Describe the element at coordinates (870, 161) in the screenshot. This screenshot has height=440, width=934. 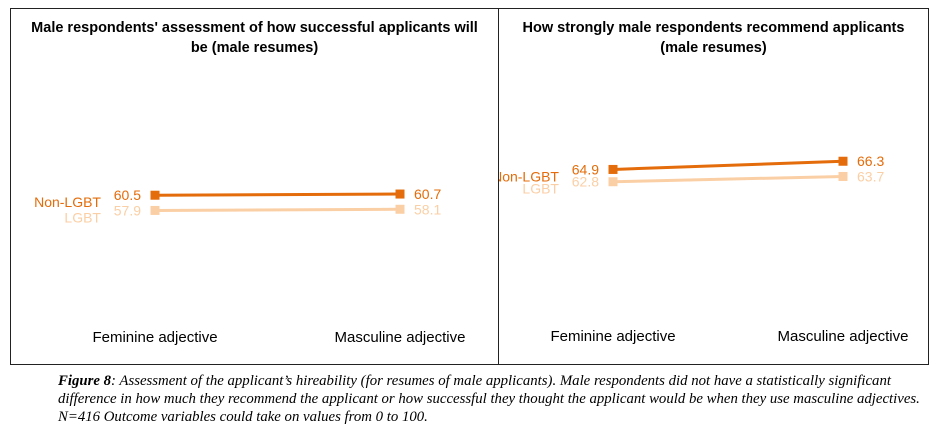
I see `data-label: 66.3` at that location.